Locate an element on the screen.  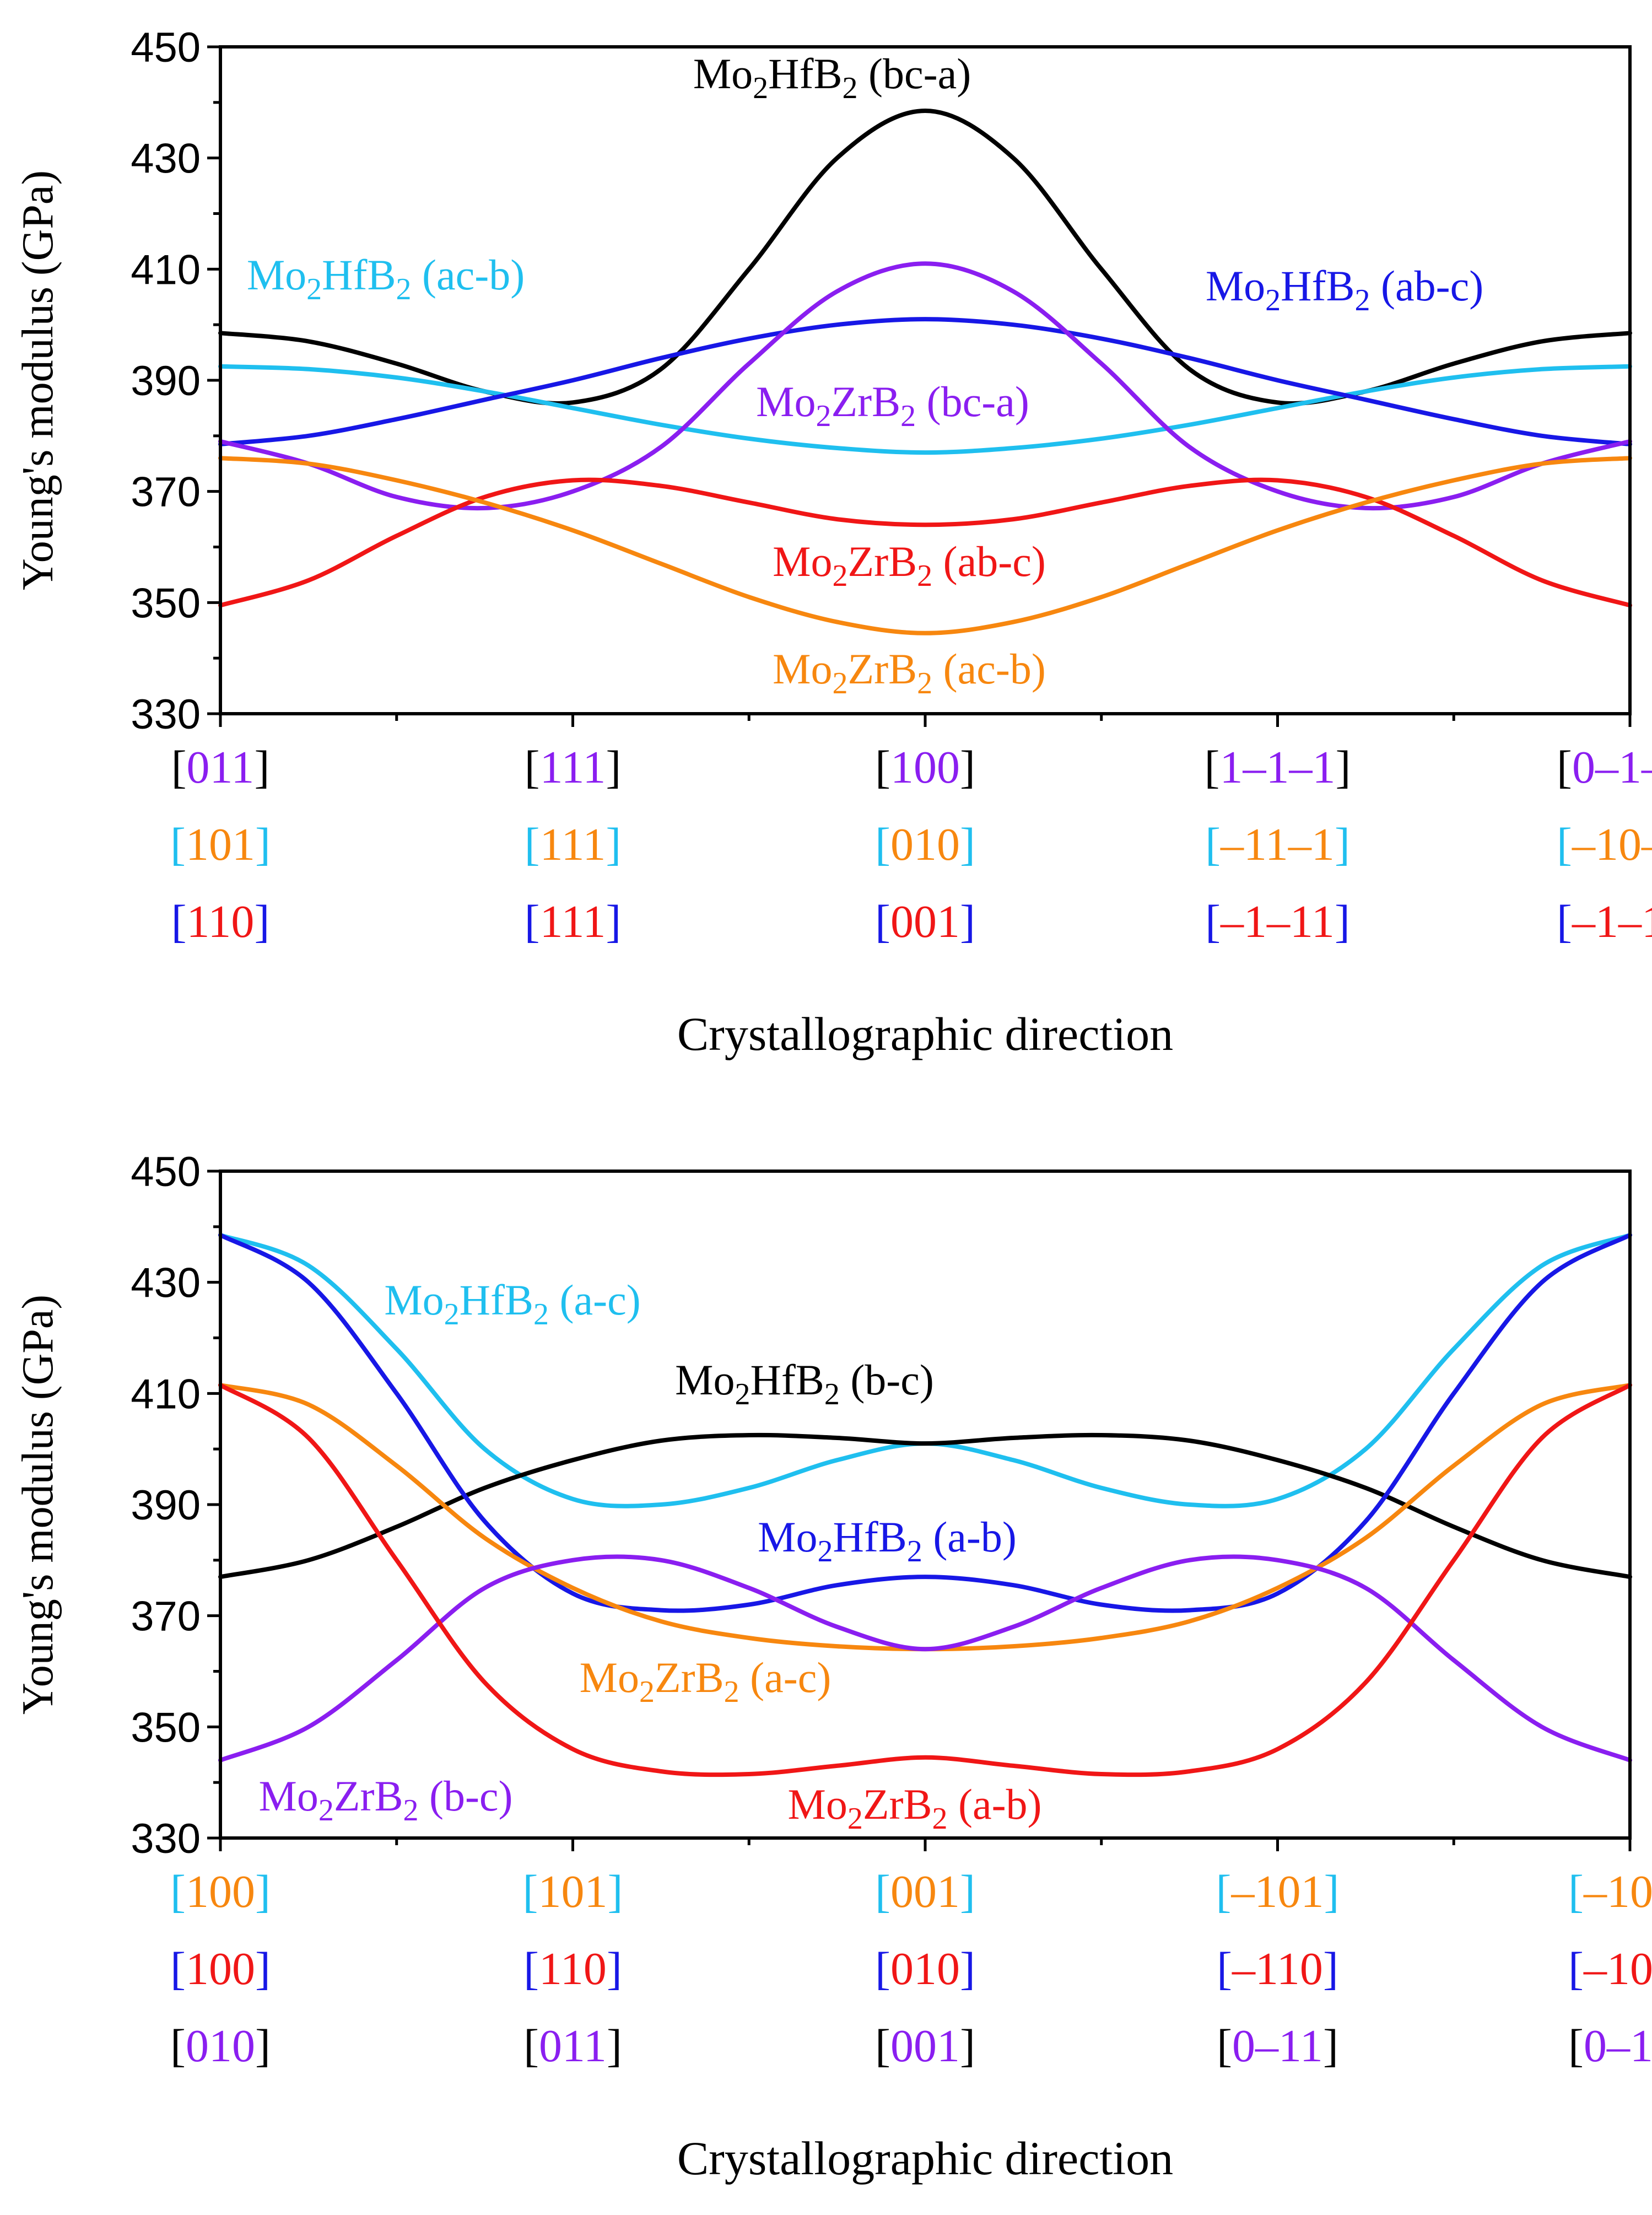
direction-index: 0–10 is located at coordinates (1618, 2046).